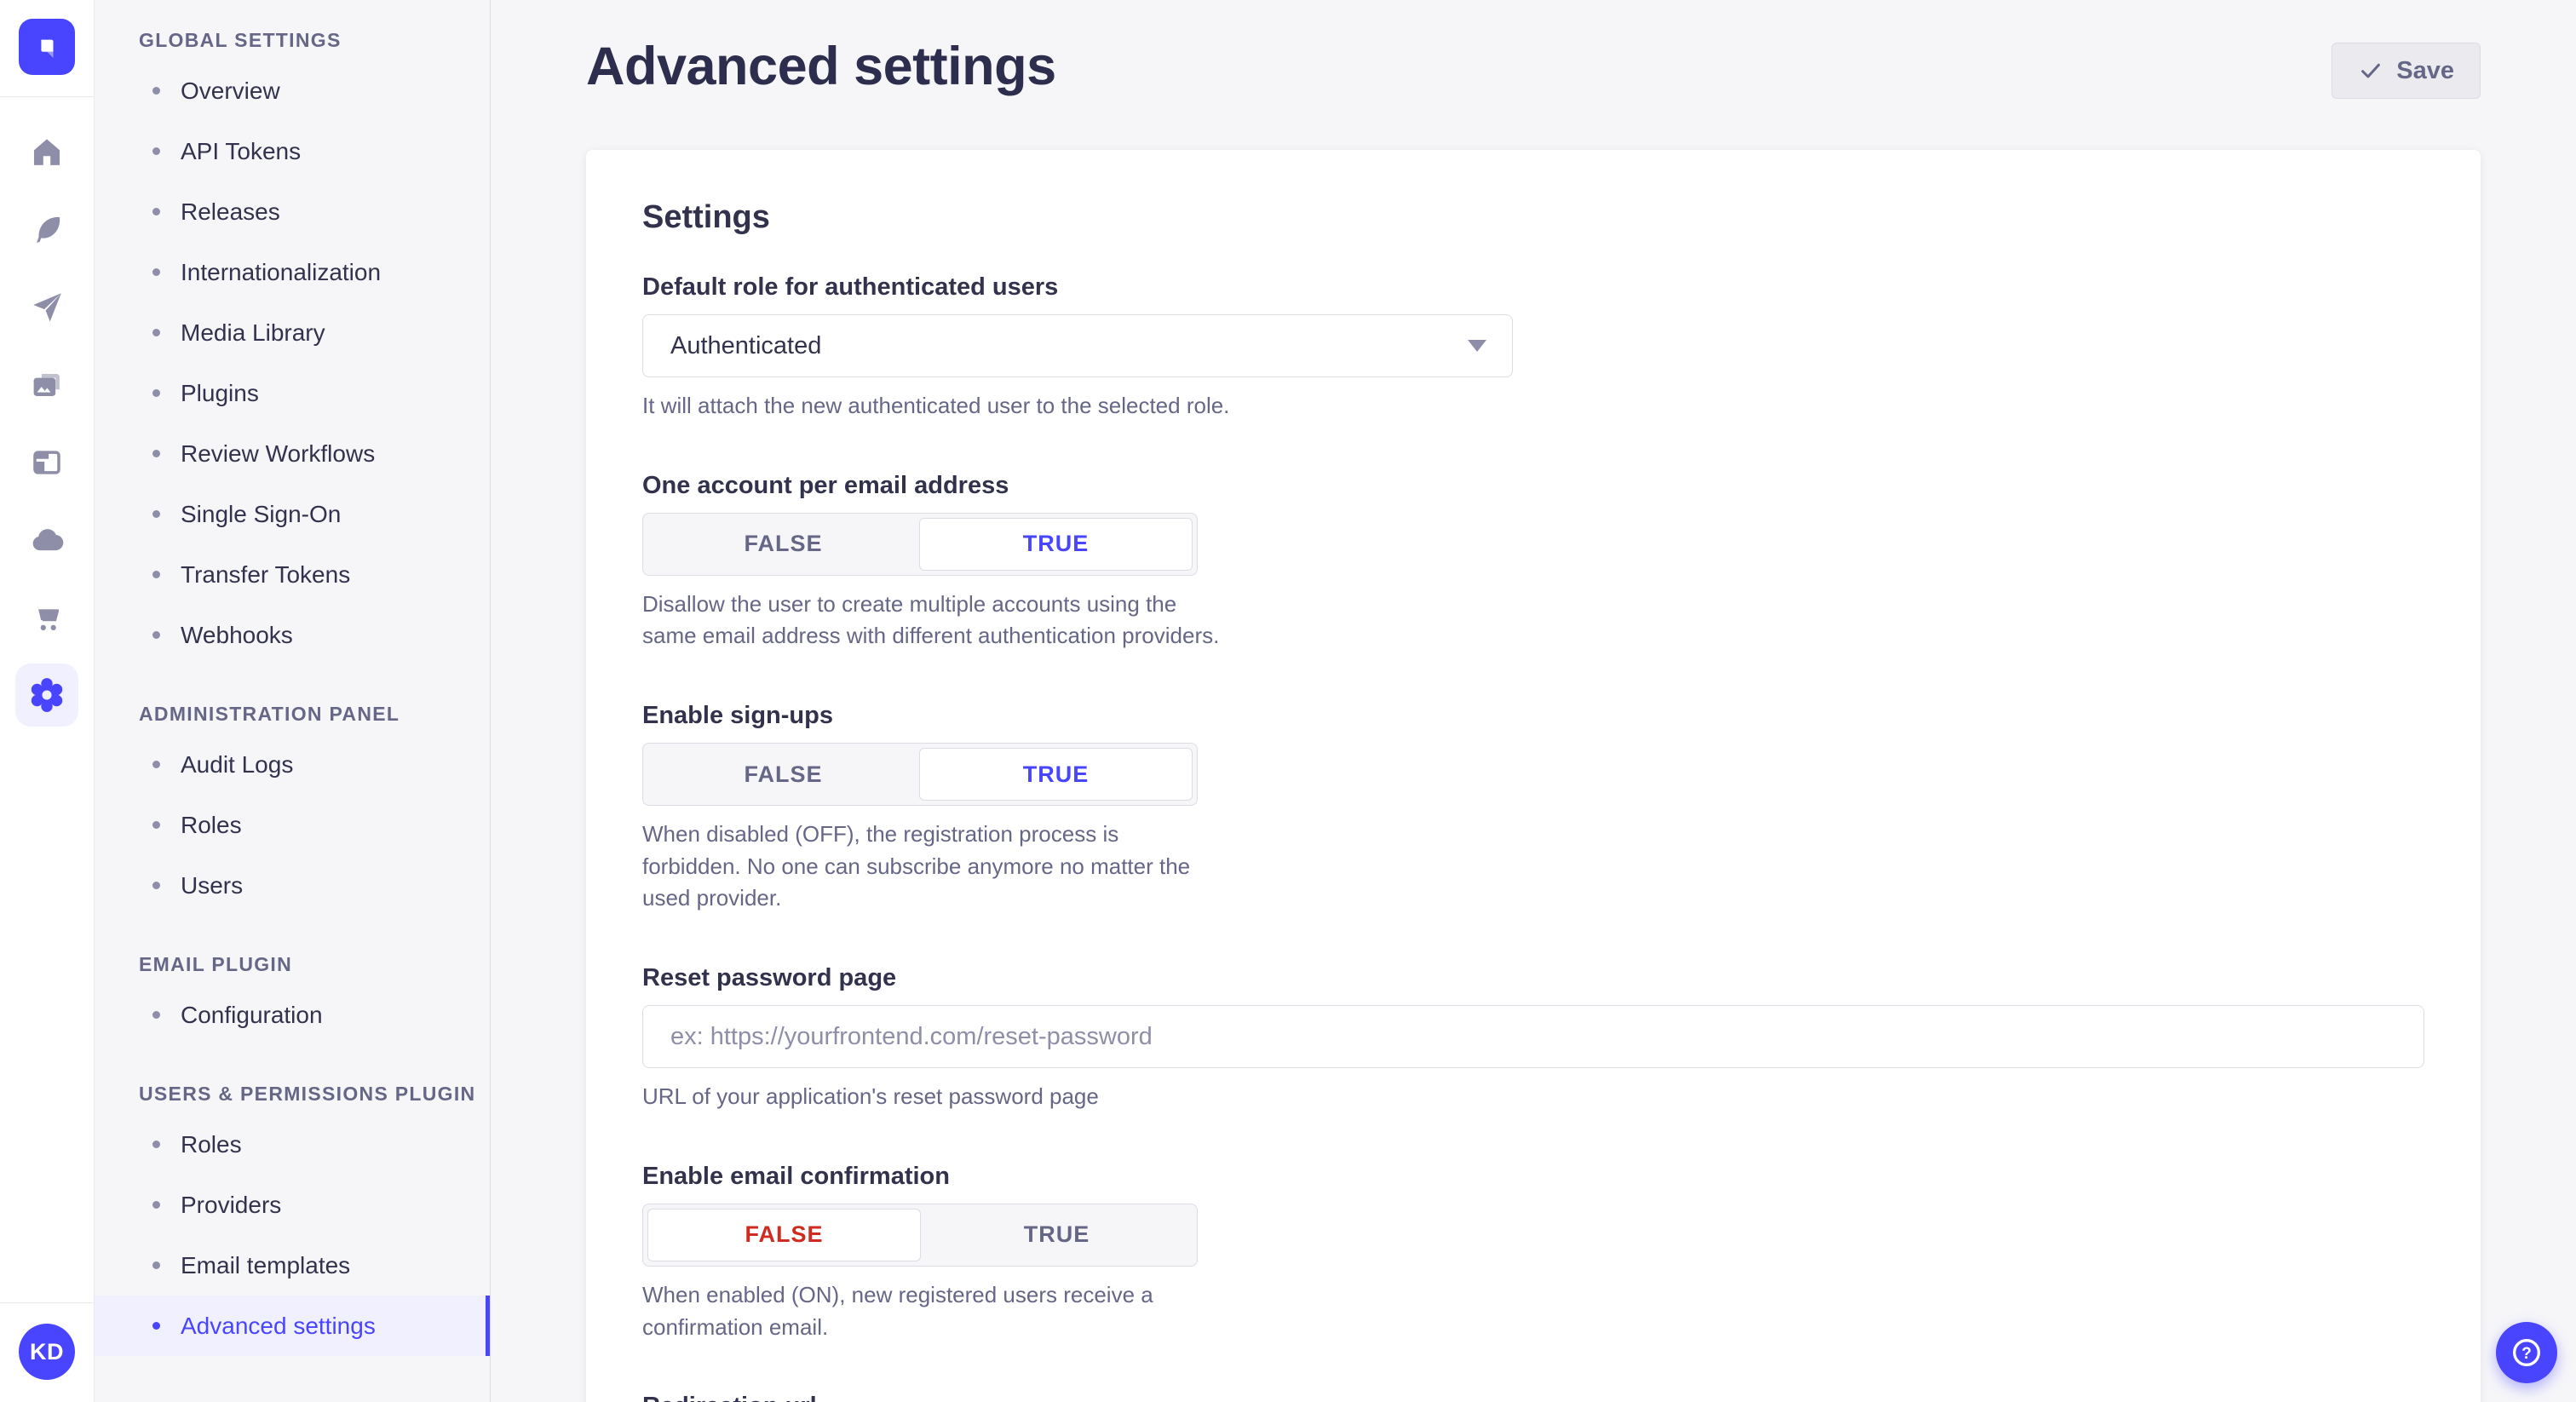 Image resolution: width=2576 pixels, height=1402 pixels. I want to click on field-label: Enable sign-ups, so click(738, 716).